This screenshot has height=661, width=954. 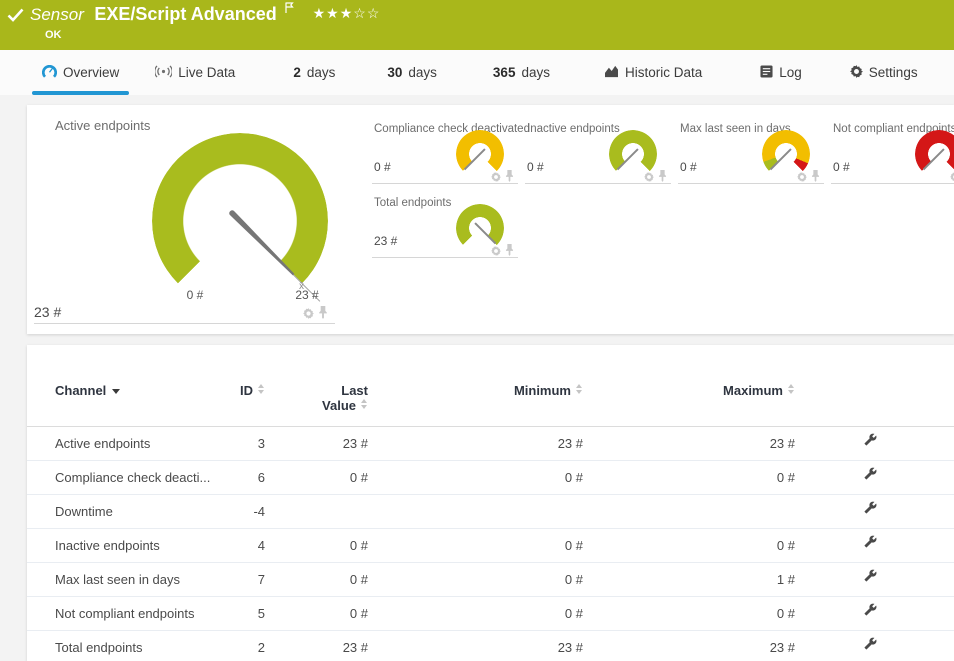 I want to click on gauge-title: Max last seen in days, so click(x=735, y=129).